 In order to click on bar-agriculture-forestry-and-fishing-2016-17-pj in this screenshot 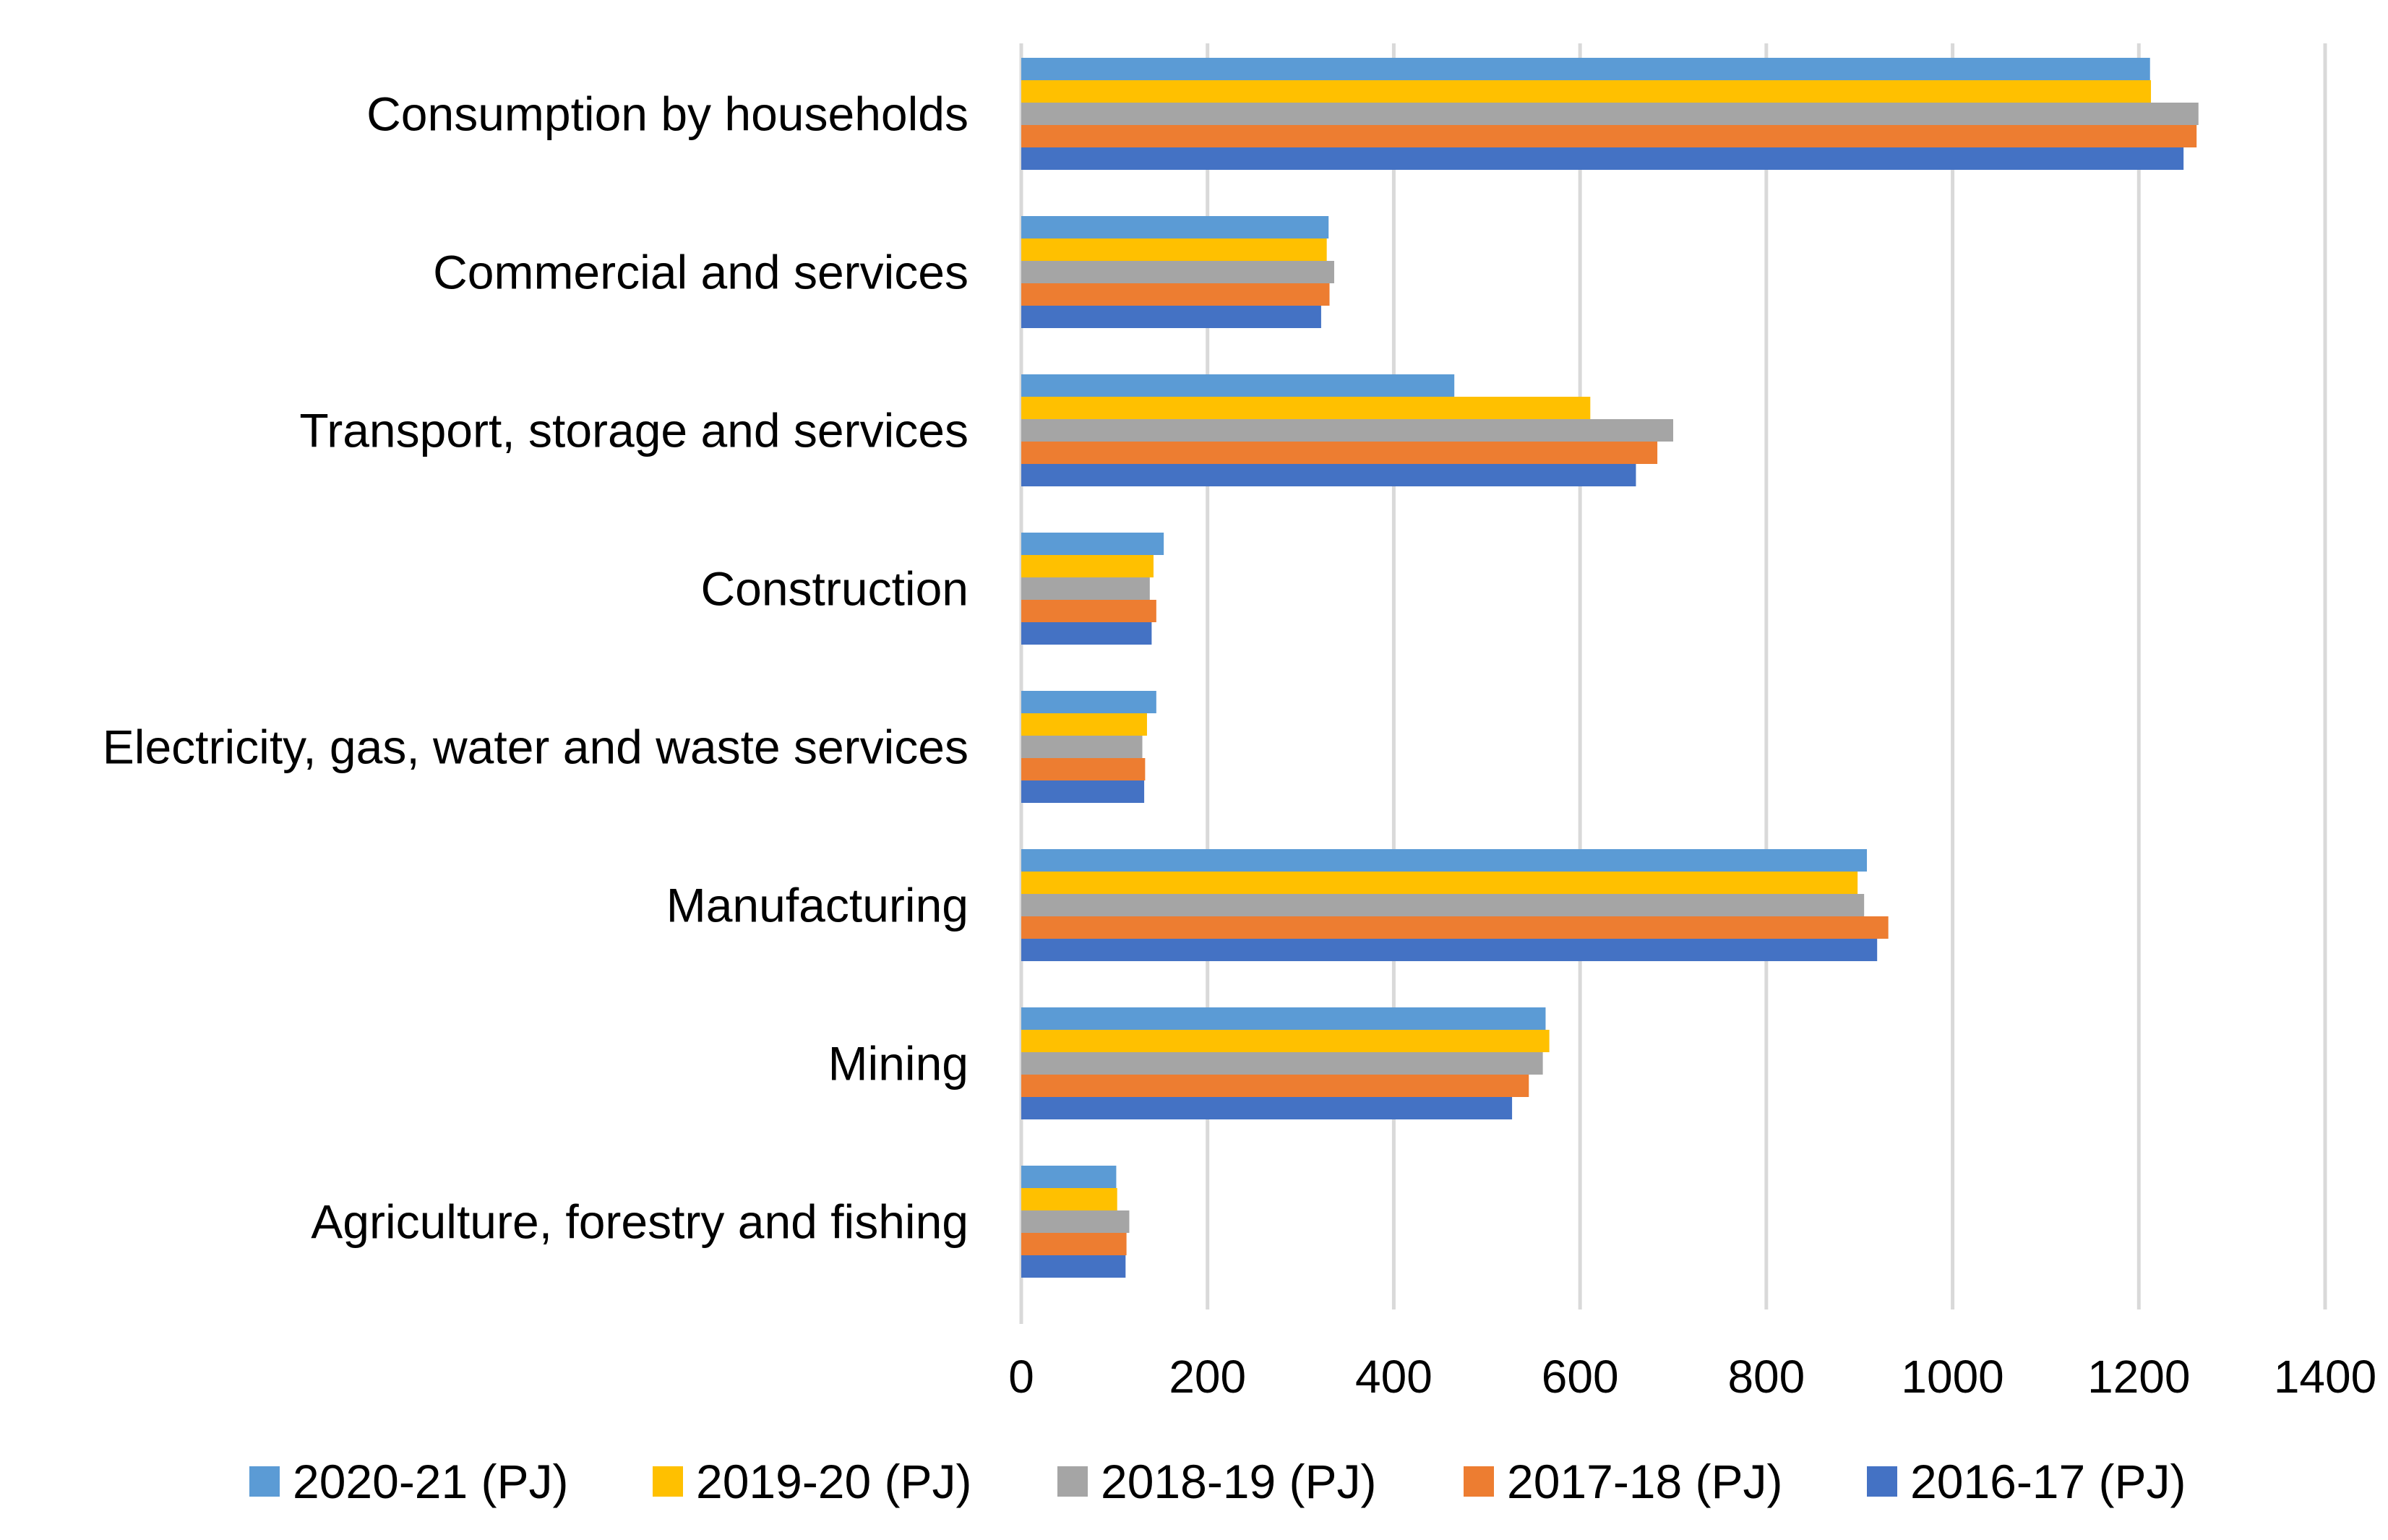, I will do `click(1073, 1266)`.